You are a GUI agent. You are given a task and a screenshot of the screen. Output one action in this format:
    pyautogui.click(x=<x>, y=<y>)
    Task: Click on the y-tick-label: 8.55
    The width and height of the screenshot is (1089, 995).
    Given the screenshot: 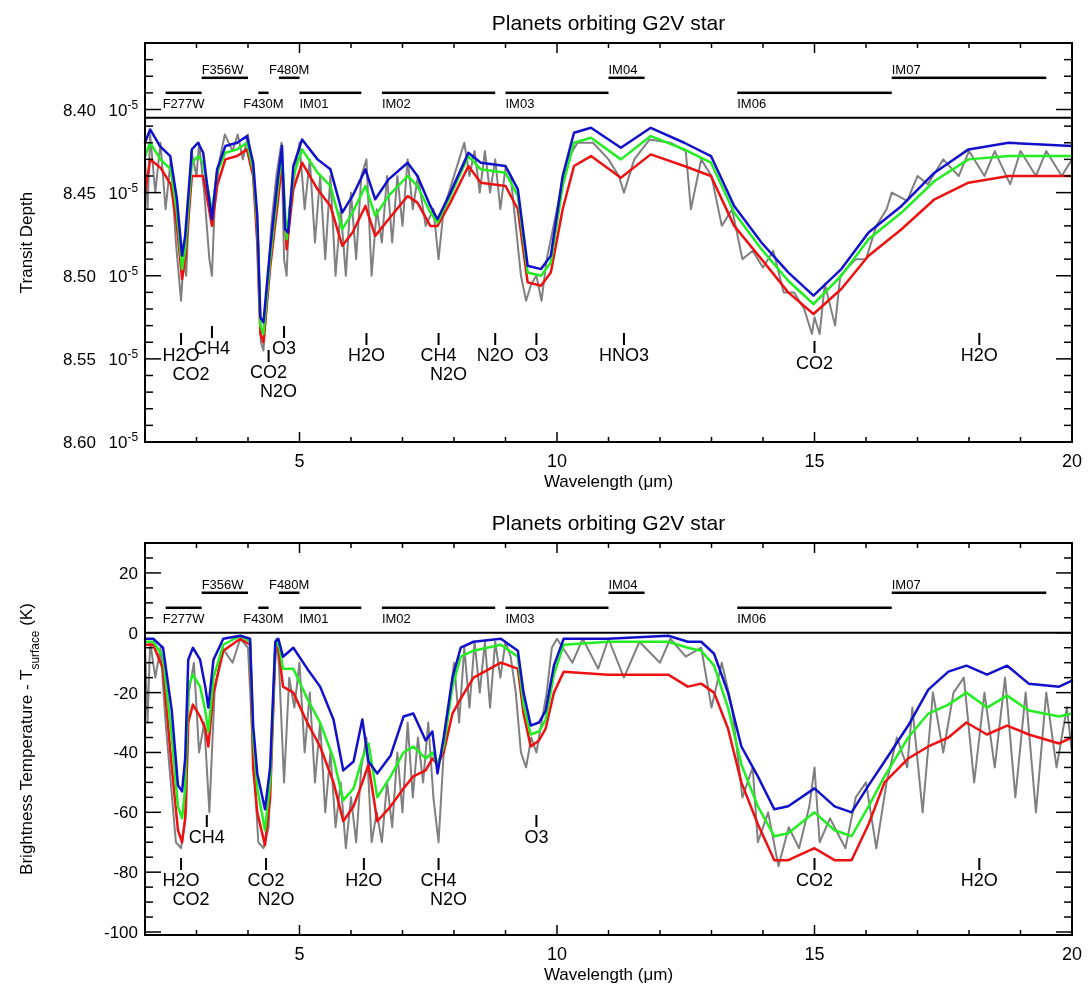 What is the action you would take?
    pyautogui.click(x=79, y=359)
    